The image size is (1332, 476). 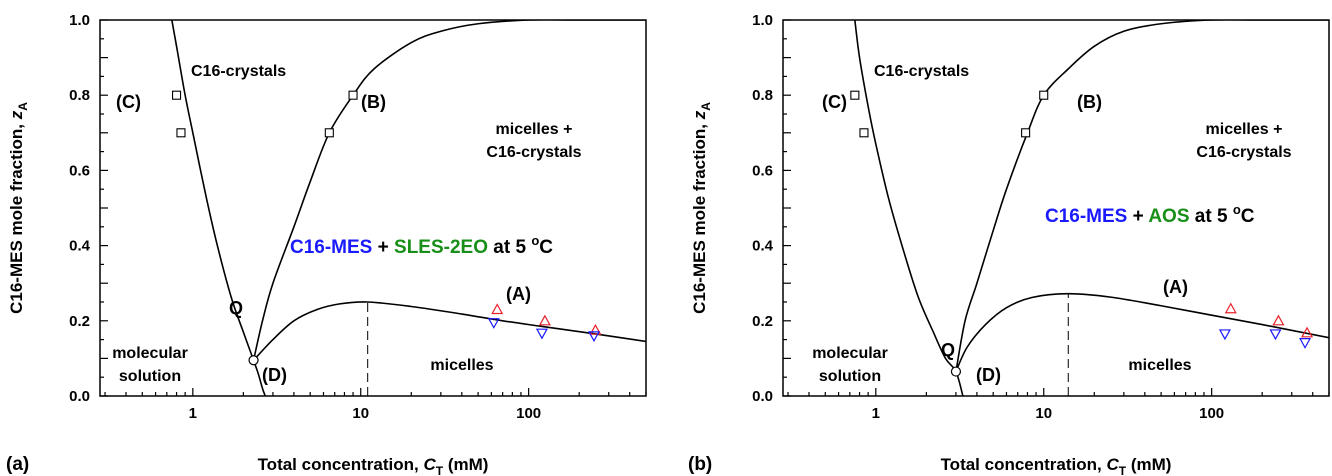 I want to click on y-tick-label: 0.2, so click(x=762, y=321).